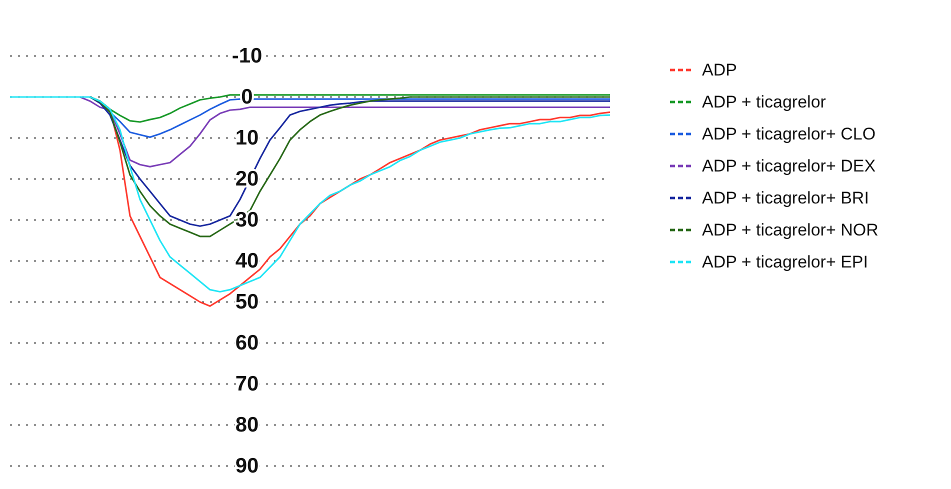 Image resolution: width=951 pixels, height=489 pixels. I want to click on legend-label: ADP + ticagrelor, so click(764, 102).